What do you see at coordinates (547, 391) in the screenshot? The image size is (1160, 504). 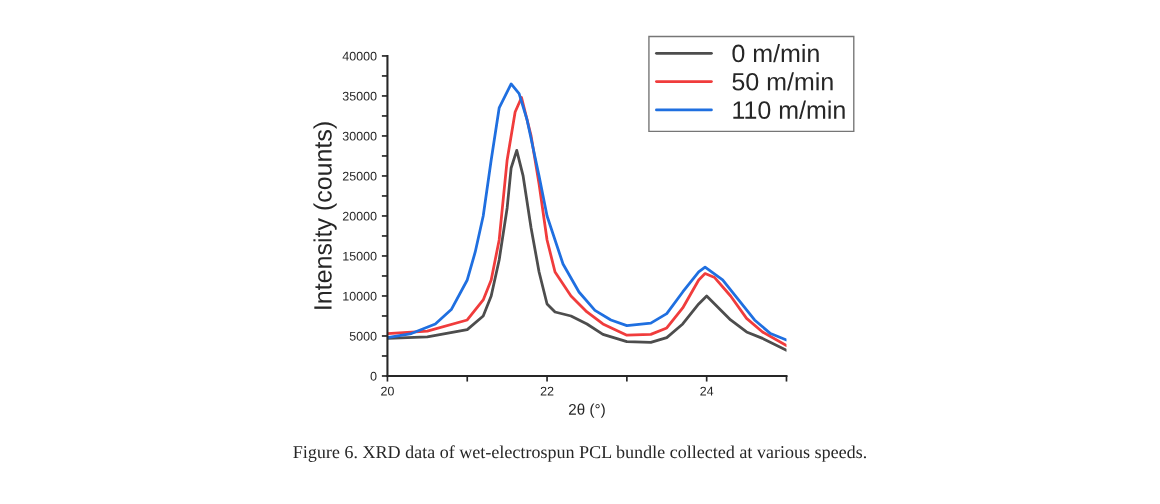 I see `x-tick-label: 22` at bounding box center [547, 391].